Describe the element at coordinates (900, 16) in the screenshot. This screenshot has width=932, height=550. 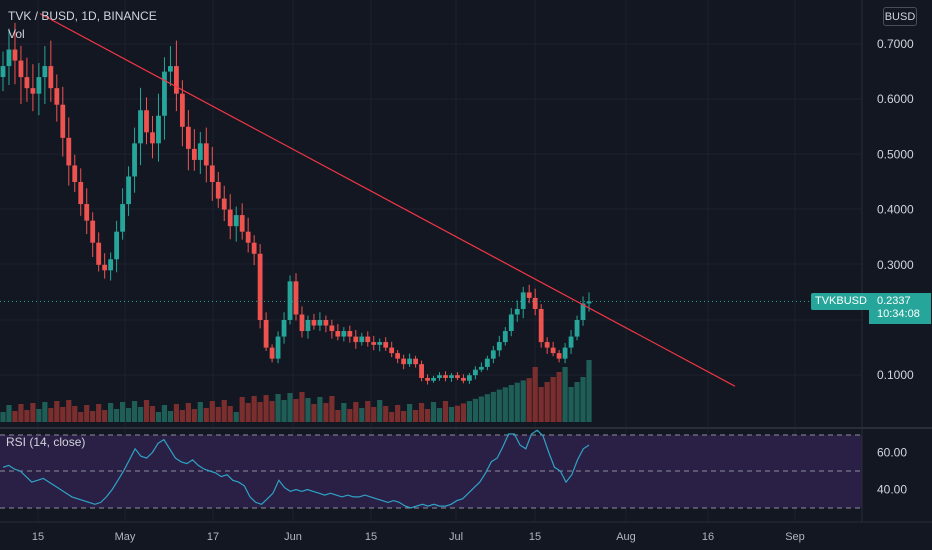
I see `currency-button: BUSD` at that location.